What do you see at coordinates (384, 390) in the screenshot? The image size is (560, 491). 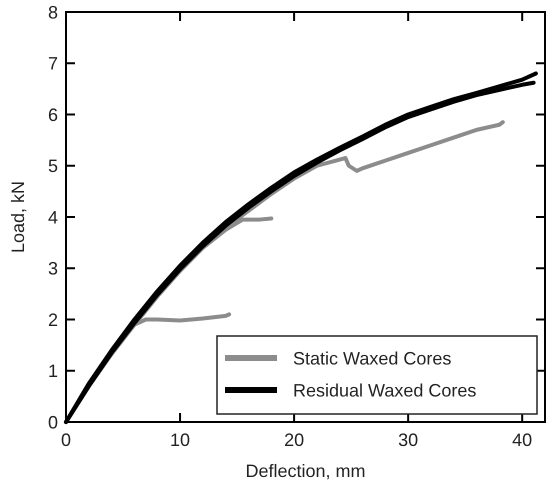 I see `legend-label: Residual Waxed Cores` at bounding box center [384, 390].